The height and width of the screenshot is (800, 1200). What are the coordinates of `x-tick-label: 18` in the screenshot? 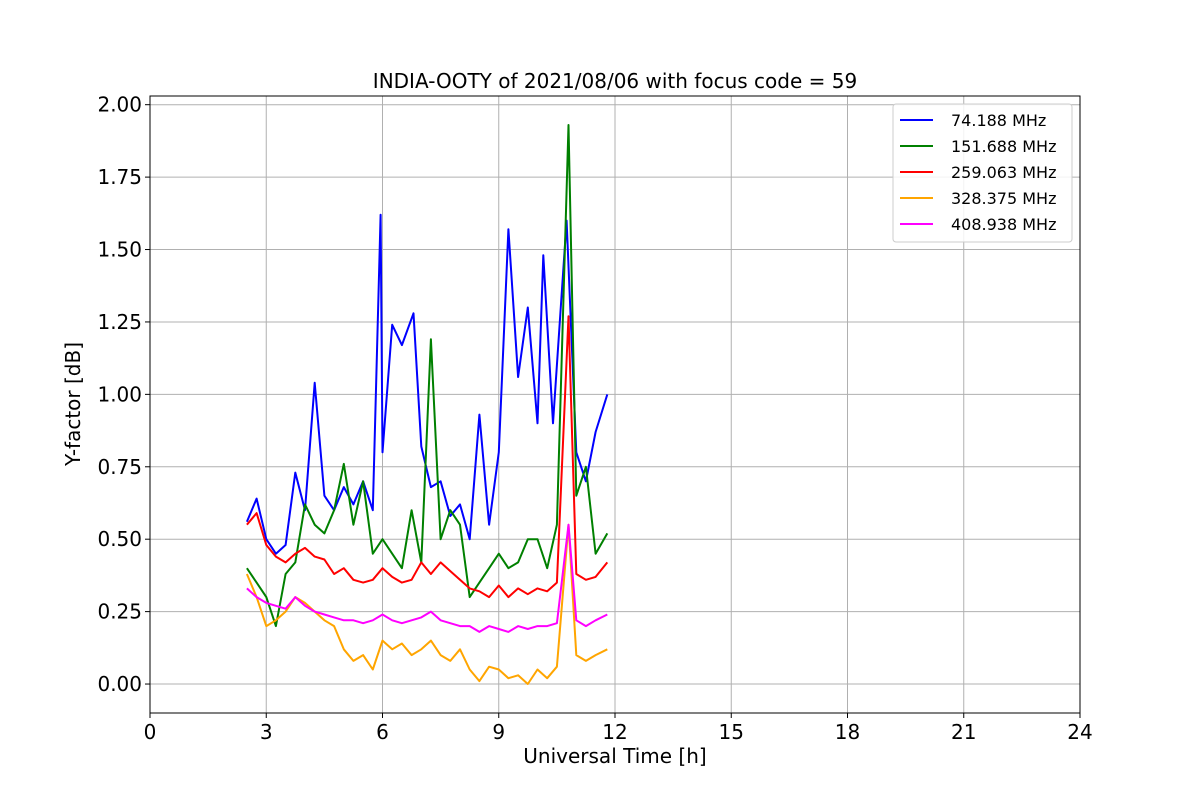 It's located at (847, 732).